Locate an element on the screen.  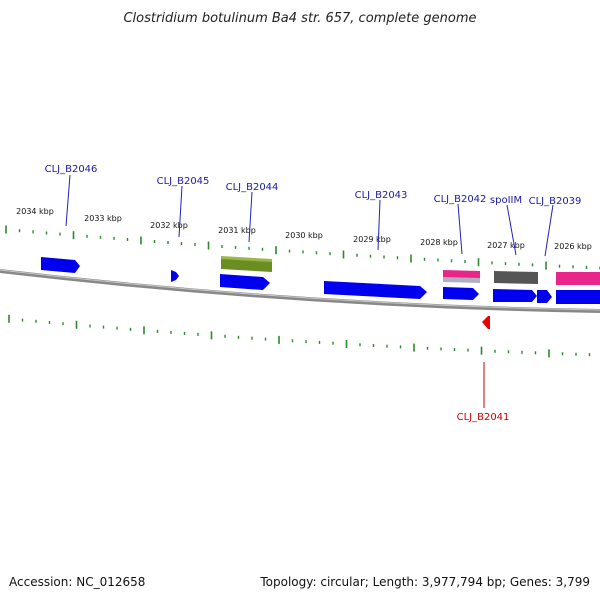
genome-backbone is located at coordinates (300, 291).